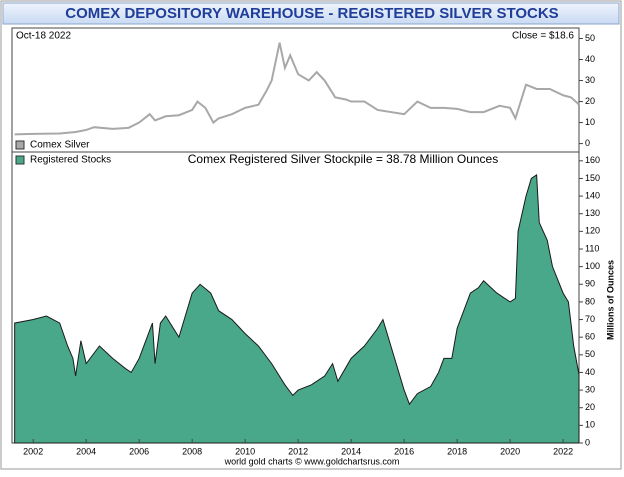 This screenshot has width=624, height=477. What do you see at coordinates (590, 301) in the screenshot?
I see `y-tick-label: 80` at bounding box center [590, 301].